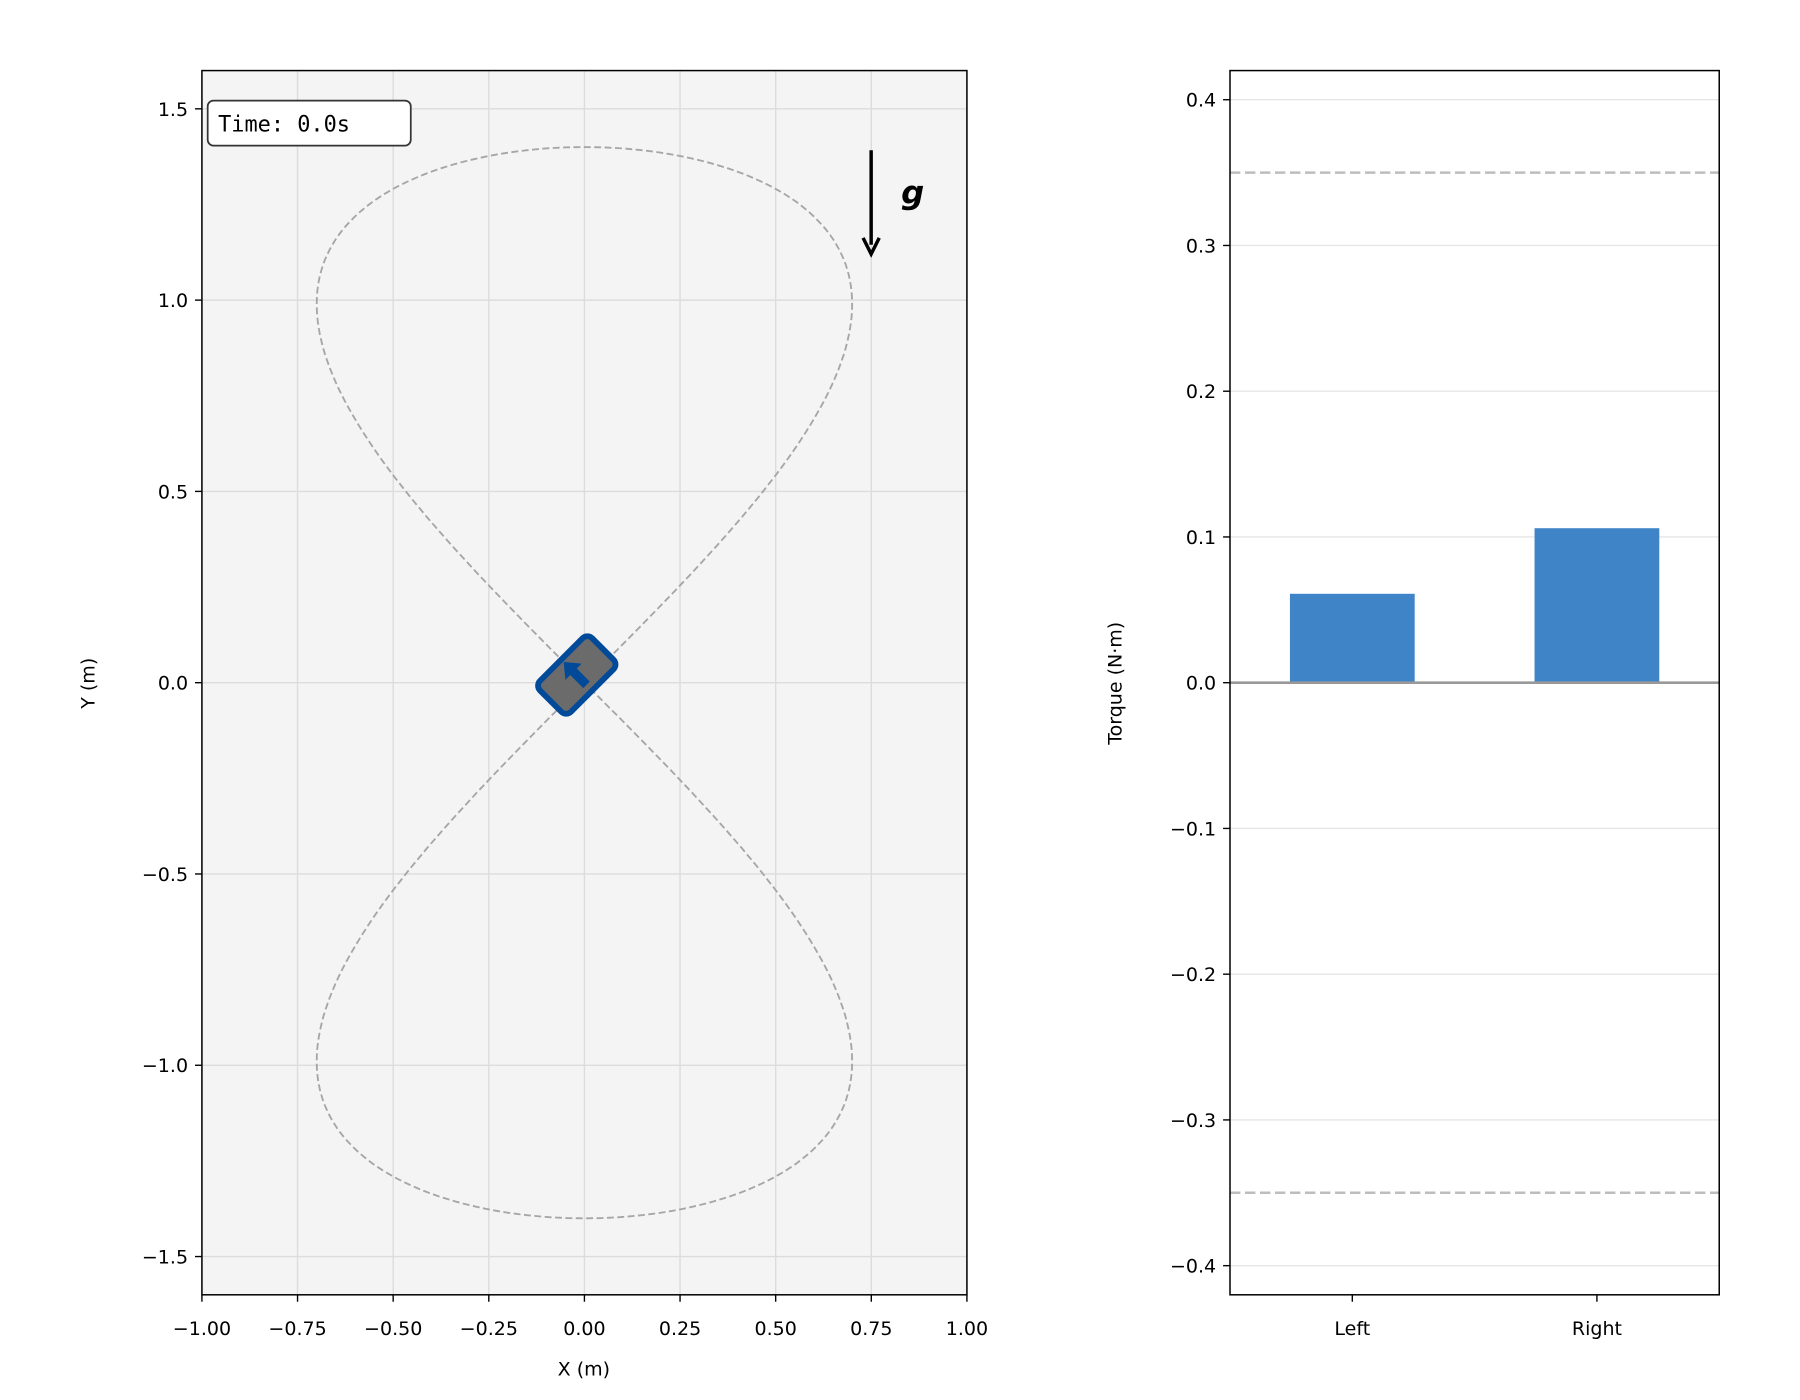 The width and height of the screenshot is (1800, 1400). Describe the element at coordinates (1201, 538) in the screenshot. I see `y-tick-label: 0.1` at that location.